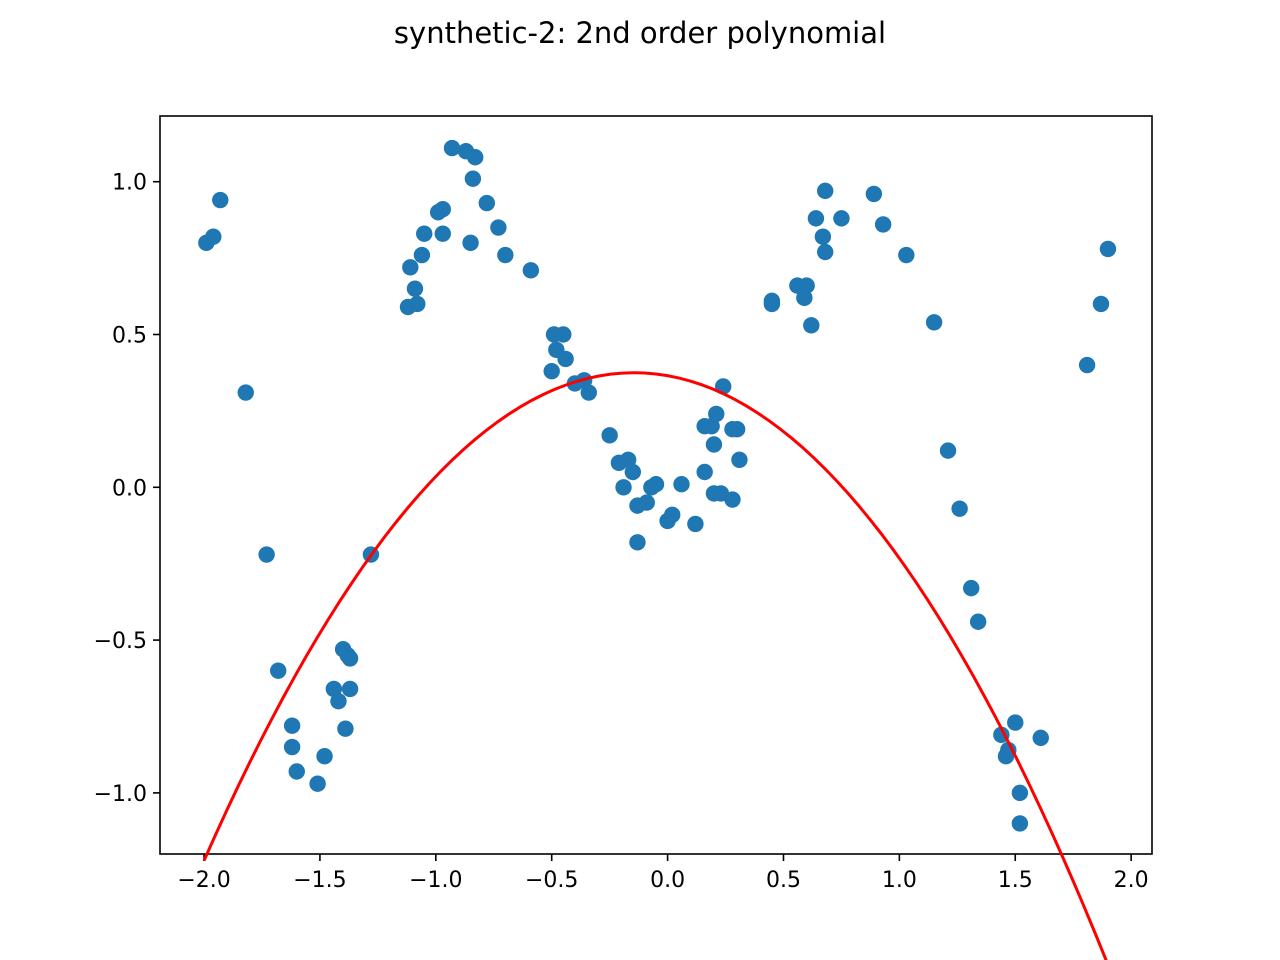 This screenshot has width=1280, height=960. I want to click on x-tick-label: 0.5, so click(783, 880).